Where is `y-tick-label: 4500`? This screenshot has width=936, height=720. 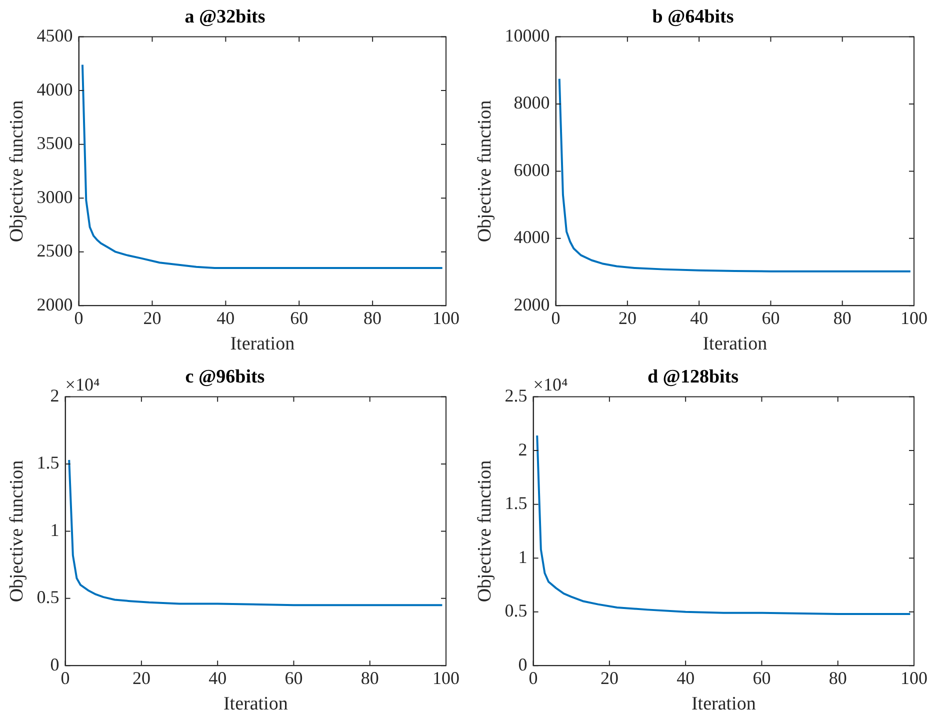 y-tick-label: 4500 is located at coordinates (54, 36).